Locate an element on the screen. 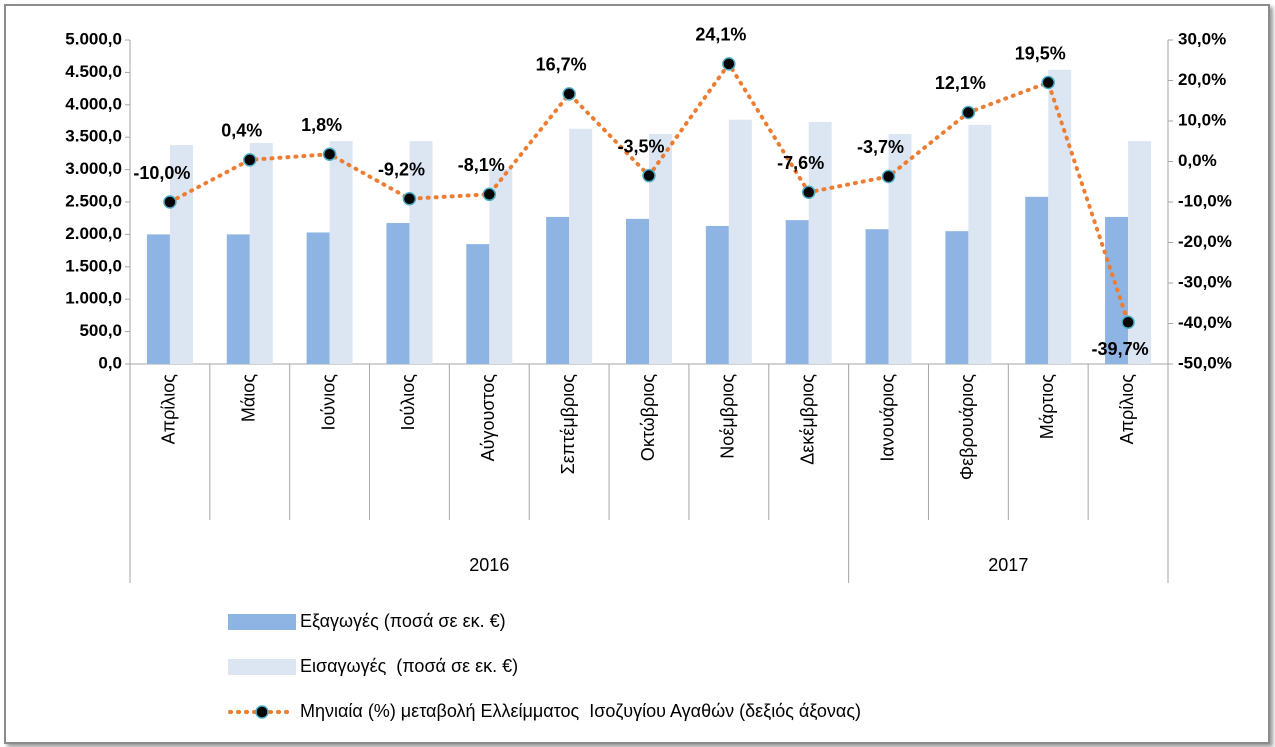  y-tick-label: 3.000,0 is located at coordinates (93, 168).